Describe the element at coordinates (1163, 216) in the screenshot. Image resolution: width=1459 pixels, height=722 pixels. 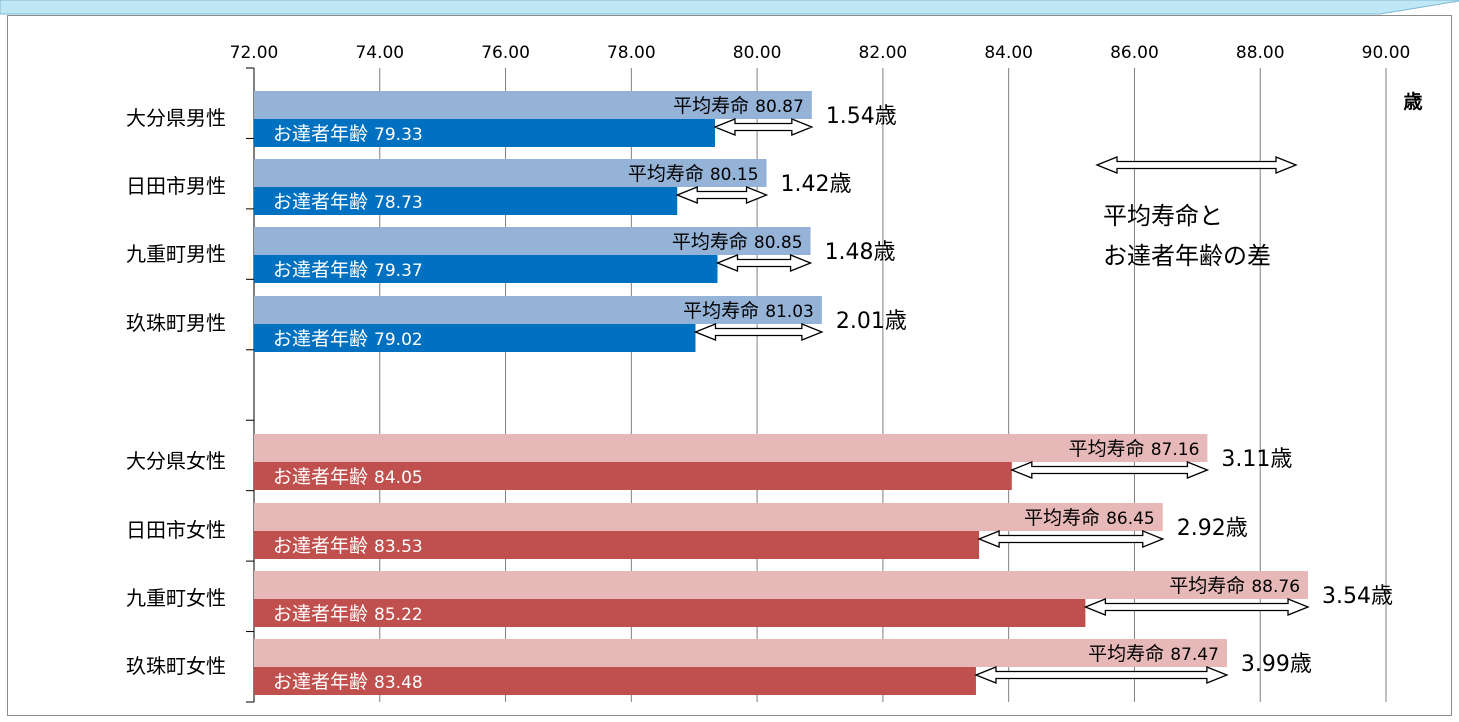
I see `legend-text-line1: 平均寿命と` at that location.